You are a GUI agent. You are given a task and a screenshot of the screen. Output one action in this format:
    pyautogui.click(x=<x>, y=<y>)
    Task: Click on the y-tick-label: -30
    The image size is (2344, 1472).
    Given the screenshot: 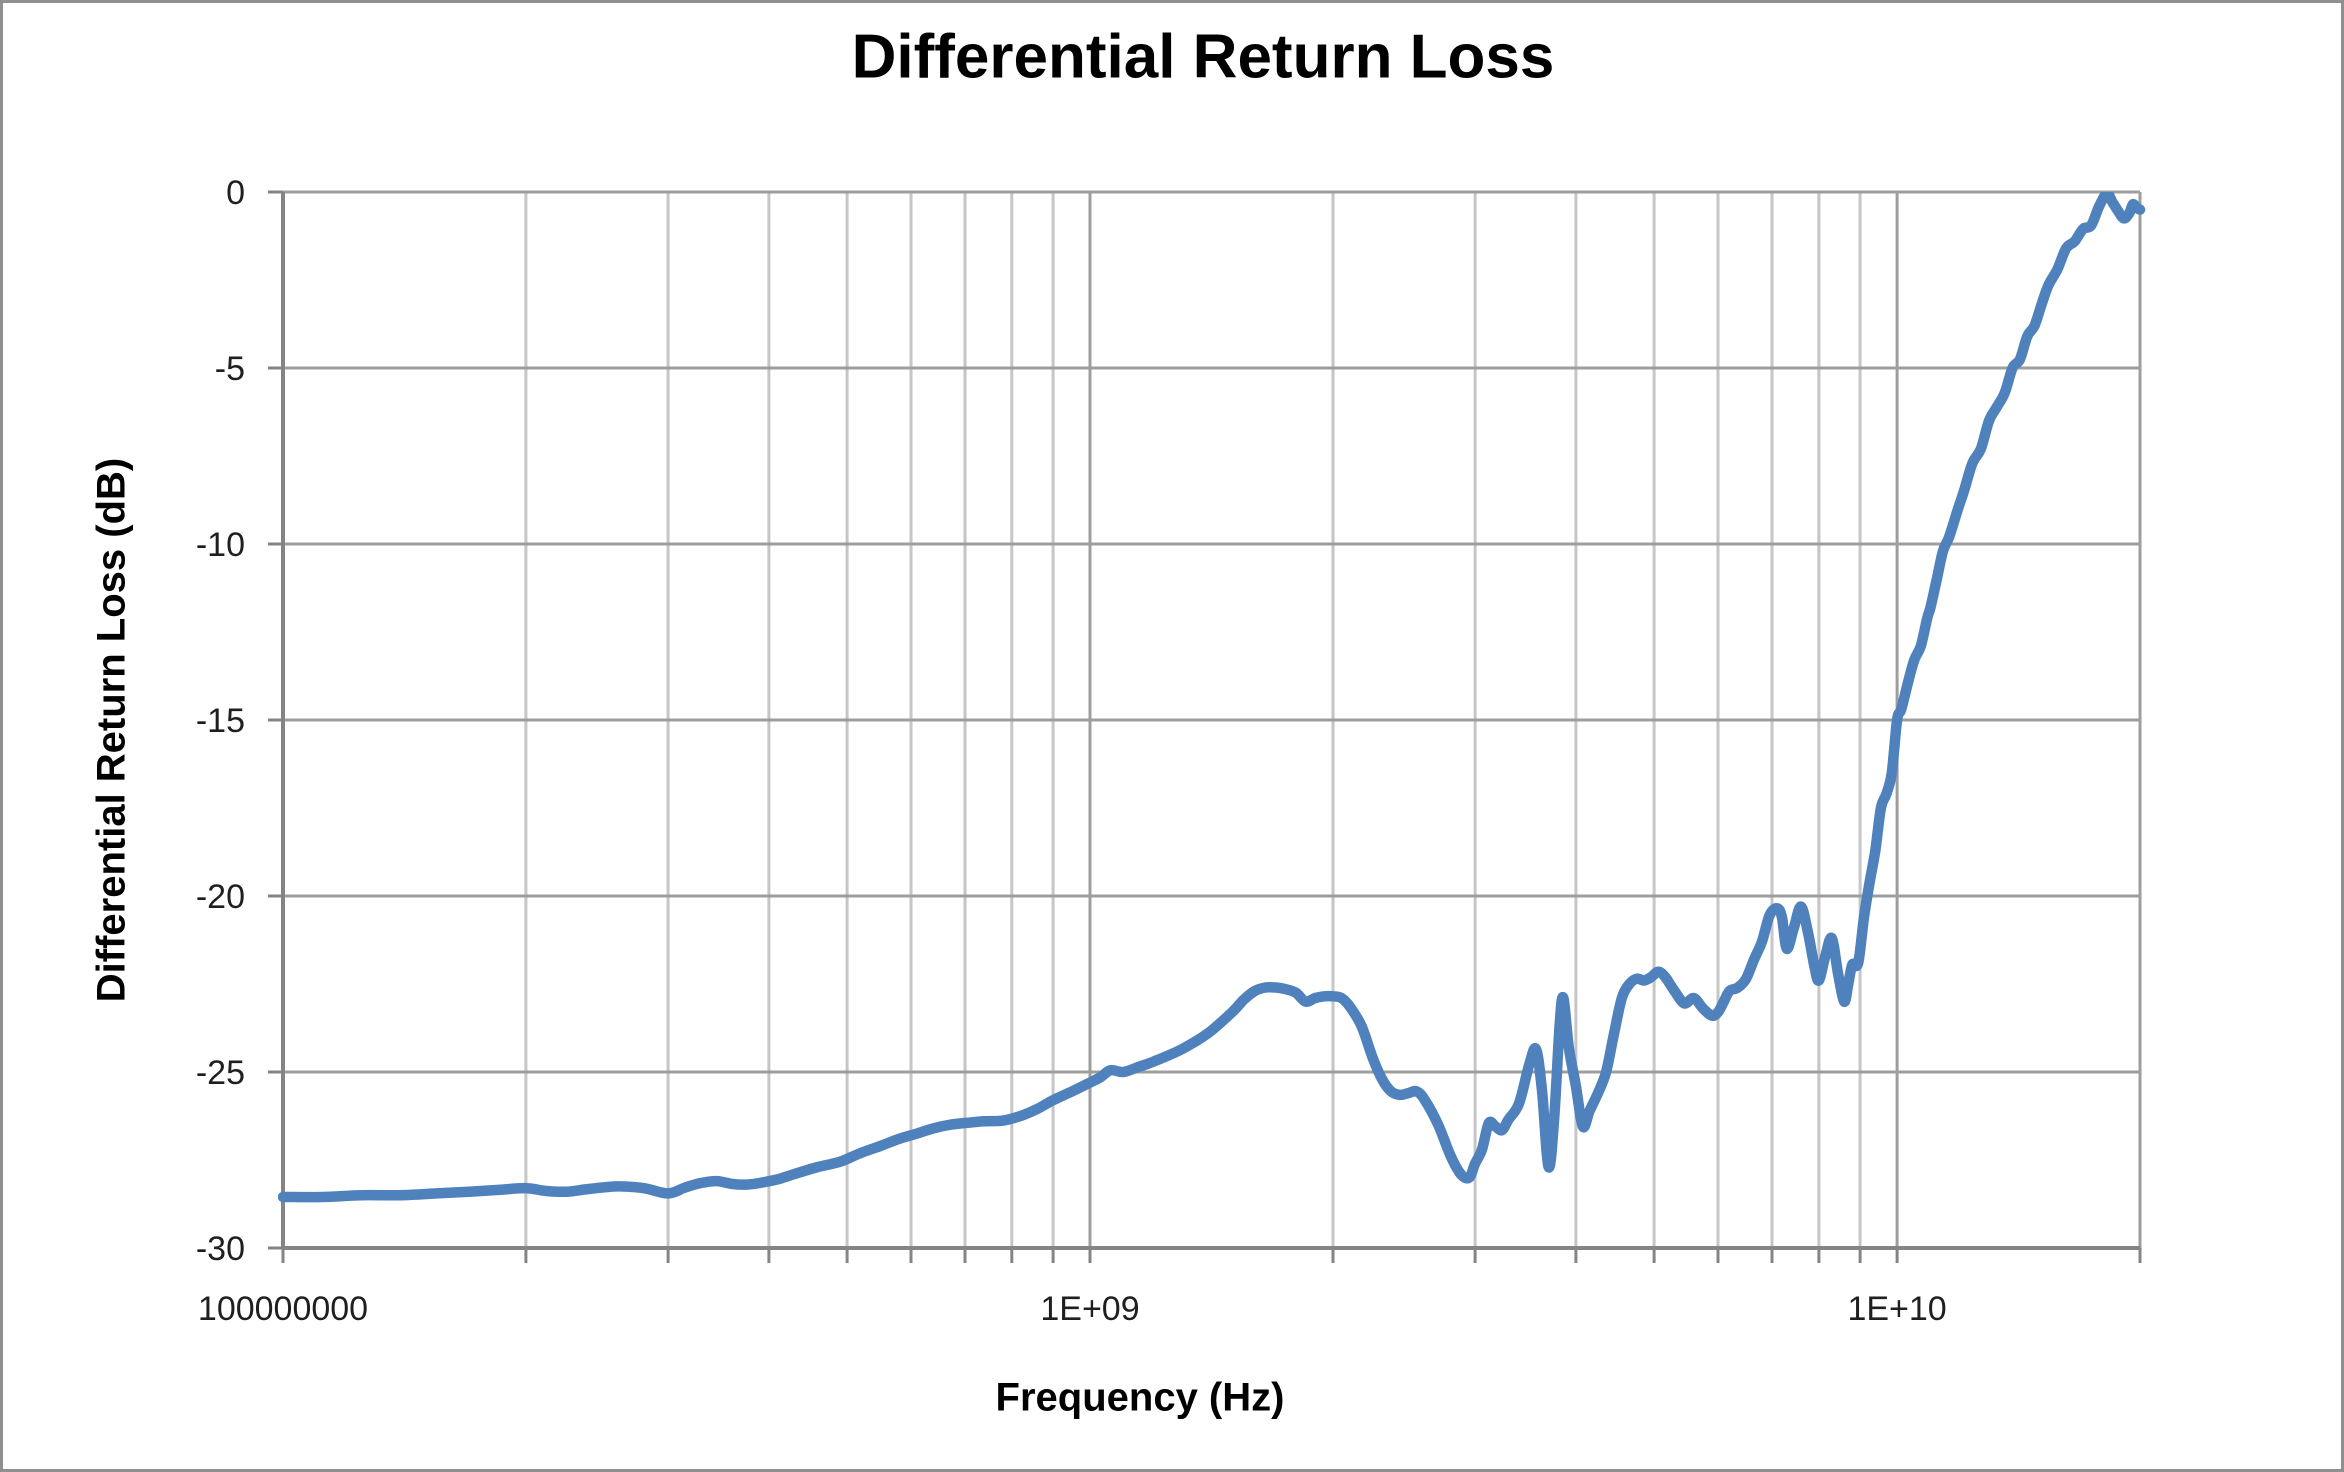 What is the action you would take?
    pyautogui.click(x=220, y=1249)
    